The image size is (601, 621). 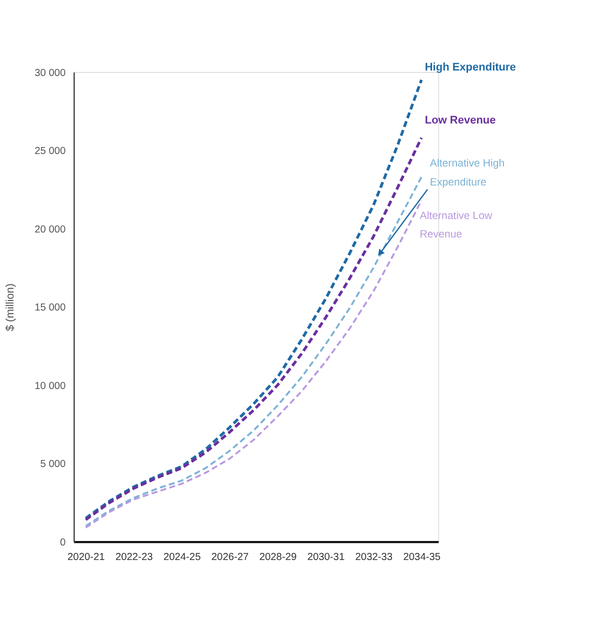 I want to click on x-tick-label: 2020-21, so click(x=87, y=557).